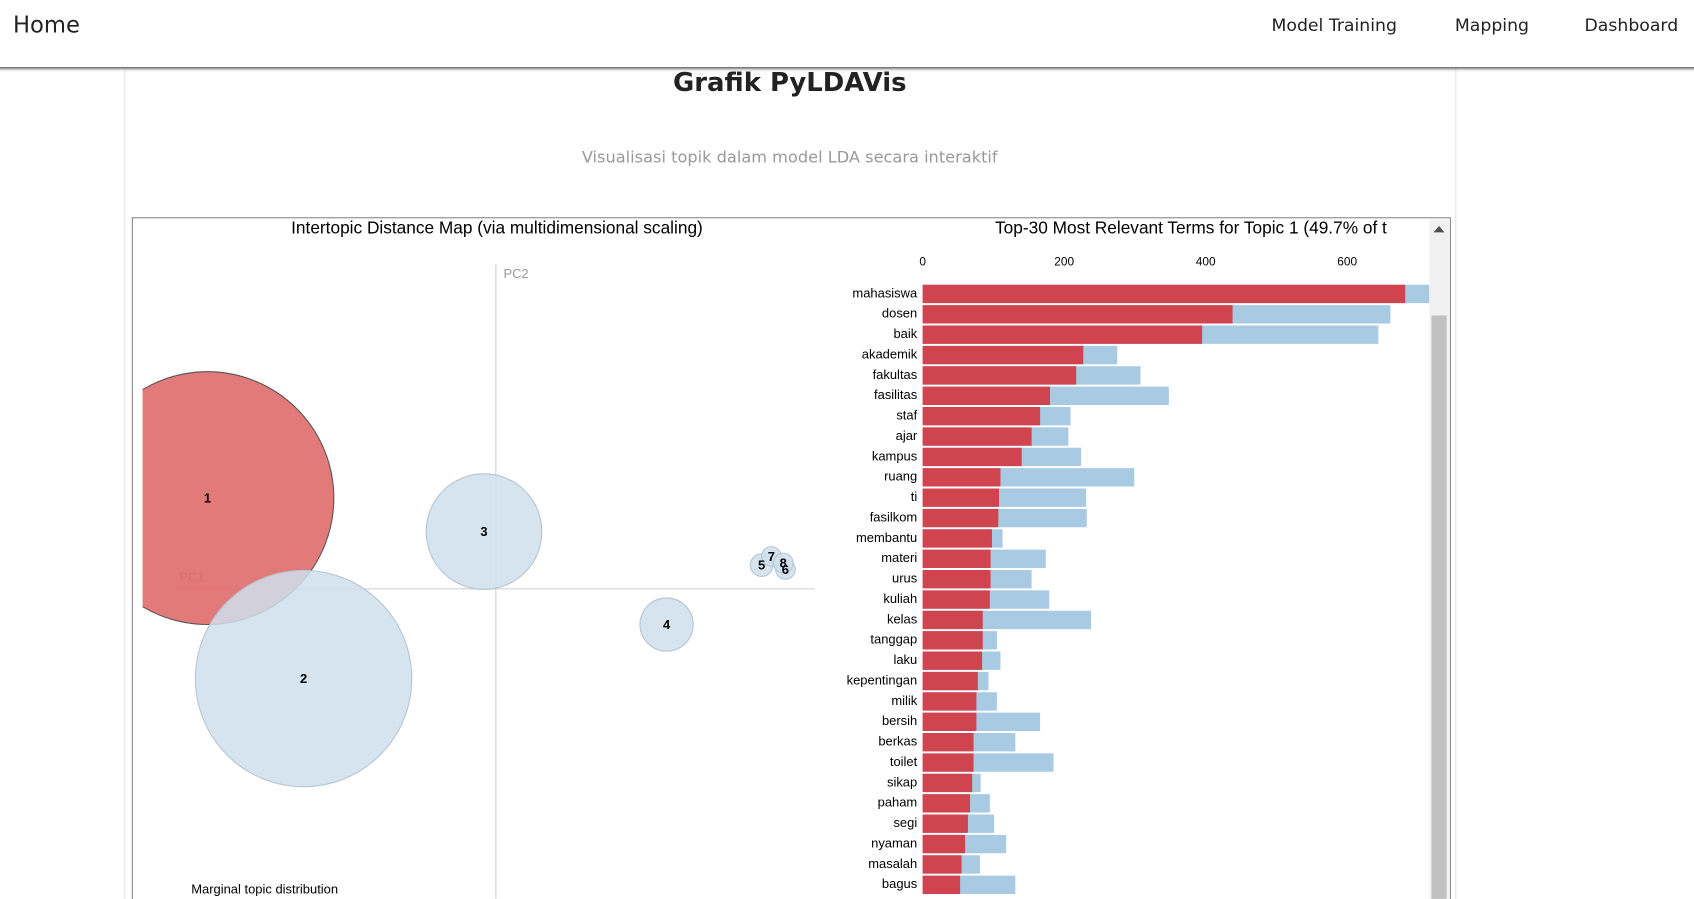 The height and width of the screenshot is (899, 1694). What do you see at coordinates (46, 26) in the screenshot?
I see `nav-brand: Home` at bounding box center [46, 26].